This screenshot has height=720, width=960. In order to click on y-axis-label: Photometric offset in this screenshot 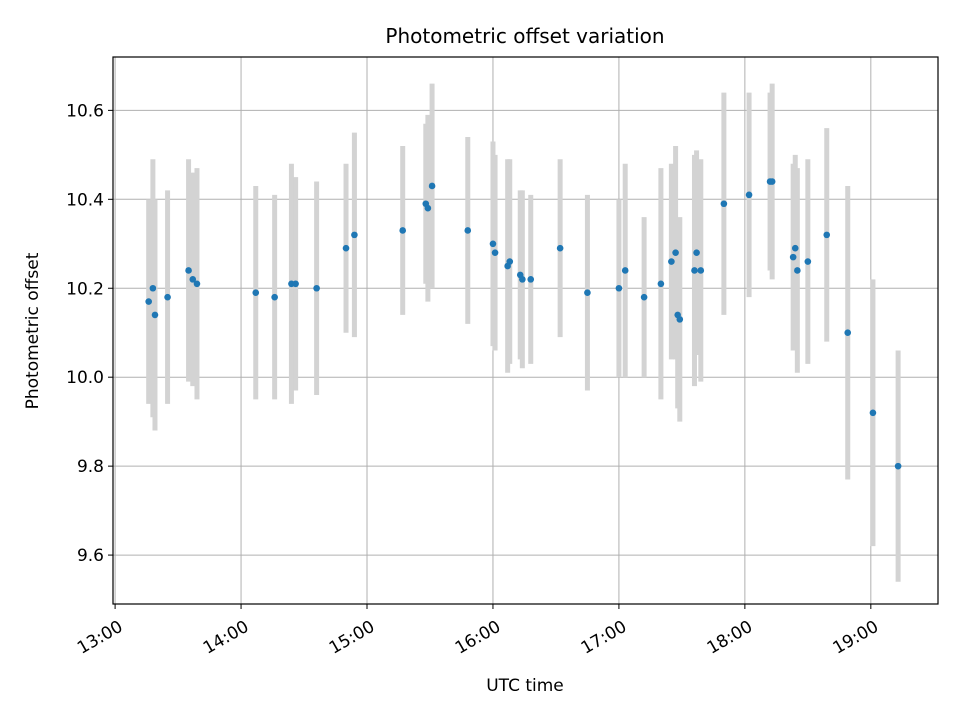, I will do `click(33, 330)`.